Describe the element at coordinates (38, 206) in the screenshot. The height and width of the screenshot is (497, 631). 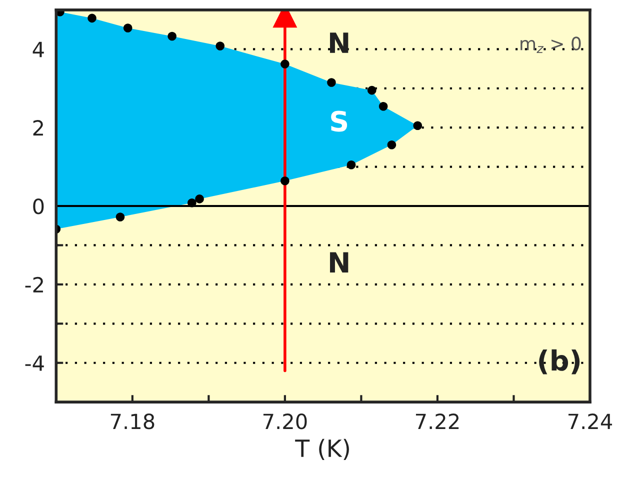
I see `y-tick-label: 0` at that location.